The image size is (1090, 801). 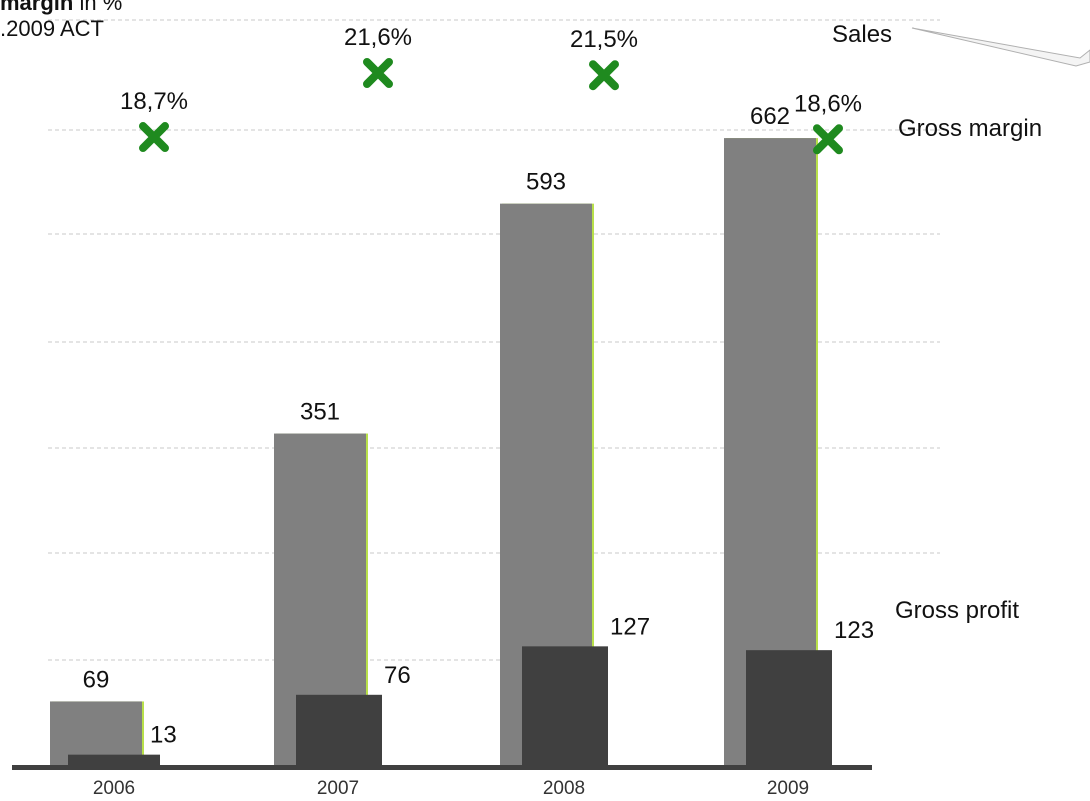 I want to click on category-label-2008: 2008, so click(x=564, y=788).